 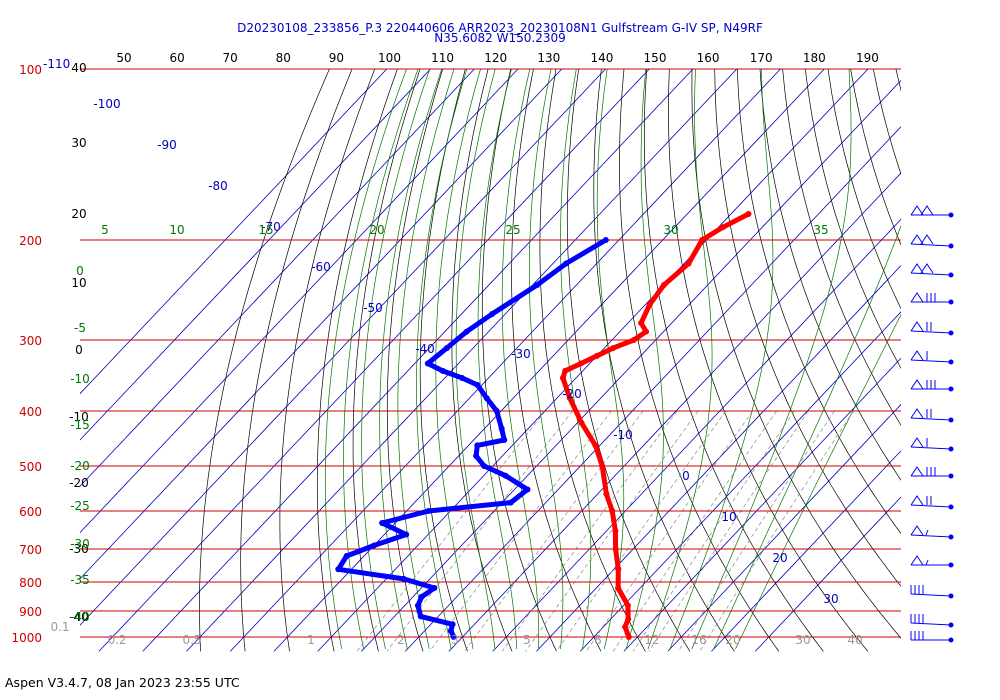 What do you see at coordinates (79, 549) in the screenshot?
I see `dry-adiabat-label: -30` at bounding box center [79, 549].